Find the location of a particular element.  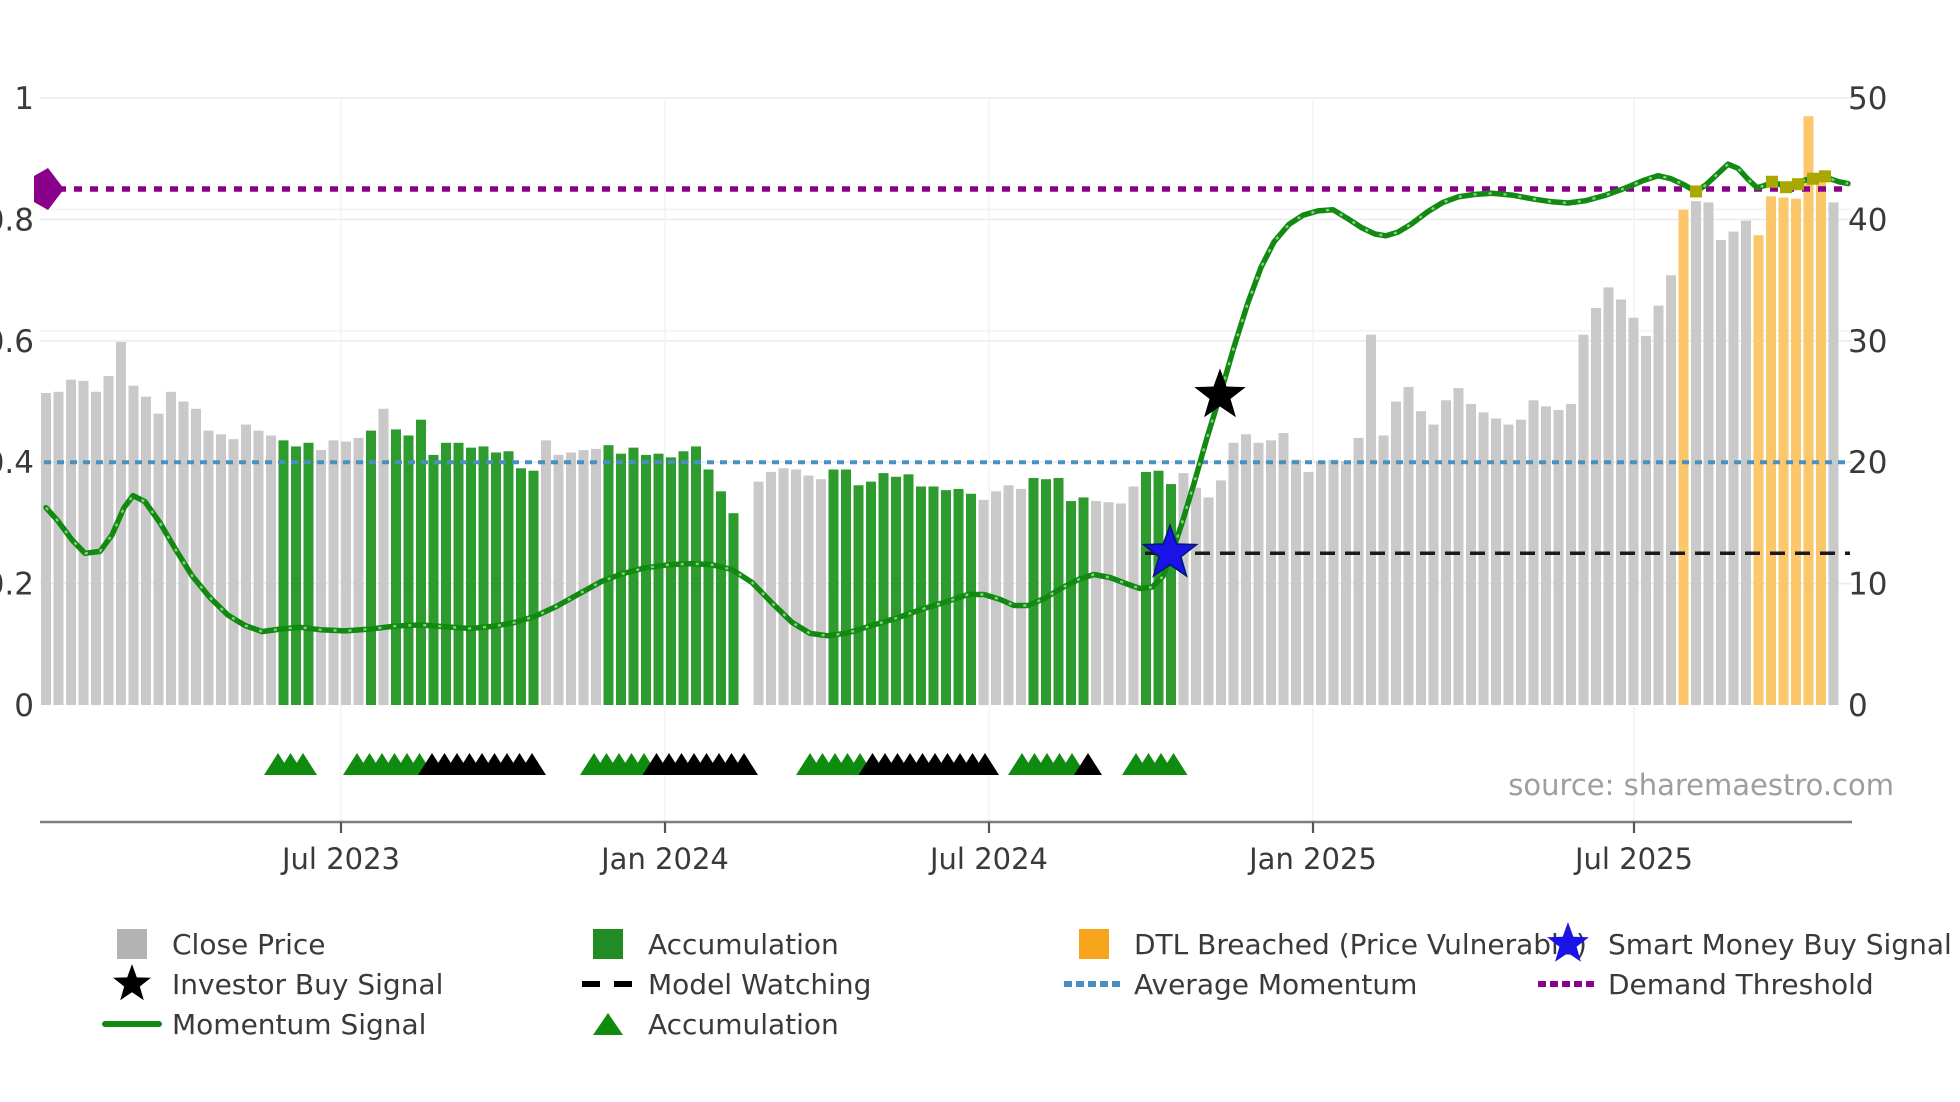

left-axis-tick-label: 0 is located at coordinates (24, 706).